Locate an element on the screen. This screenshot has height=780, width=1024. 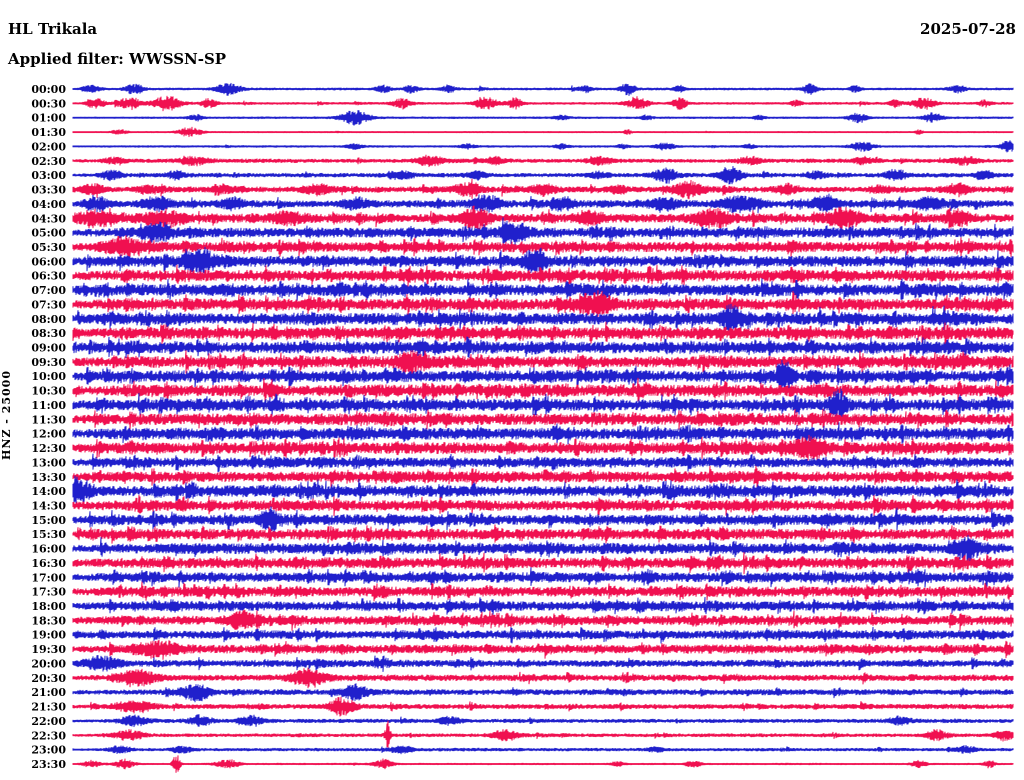
row-time-label: 00:00 is located at coordinates (48, 89).